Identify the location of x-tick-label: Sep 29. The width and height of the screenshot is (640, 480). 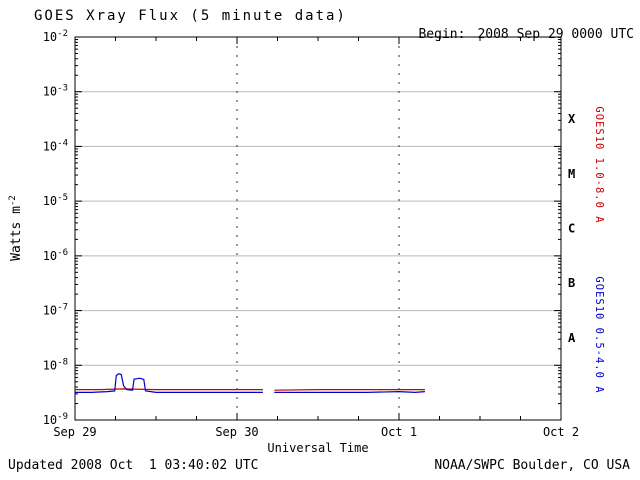
(74, 432).